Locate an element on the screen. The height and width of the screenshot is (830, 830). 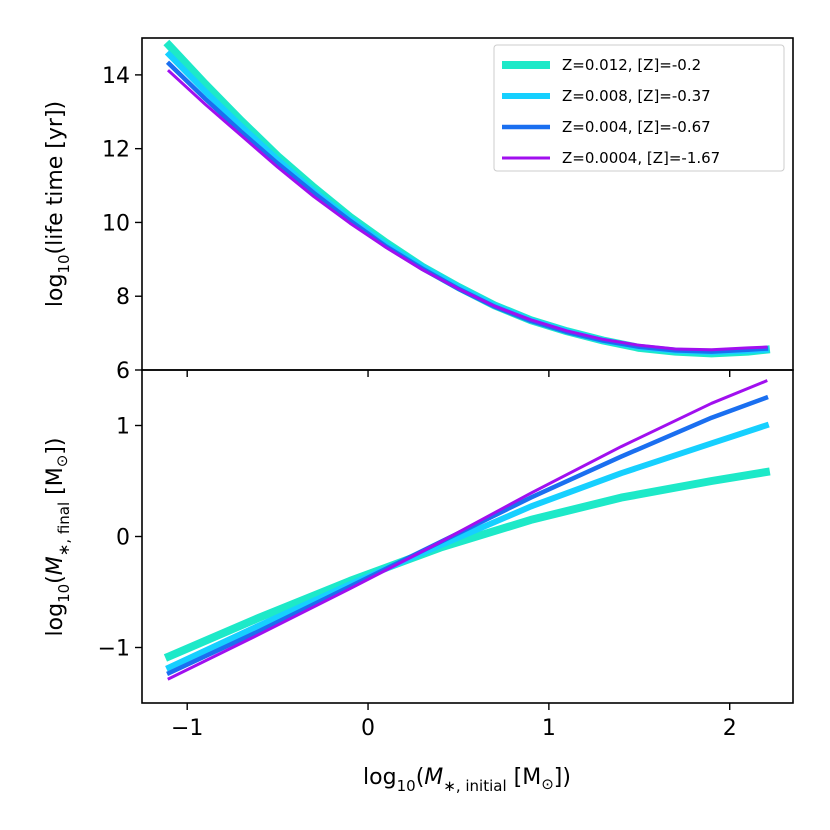
legend-label: Z=0.0004, [Z]=-1.67 is located at coordinates (641, 158).